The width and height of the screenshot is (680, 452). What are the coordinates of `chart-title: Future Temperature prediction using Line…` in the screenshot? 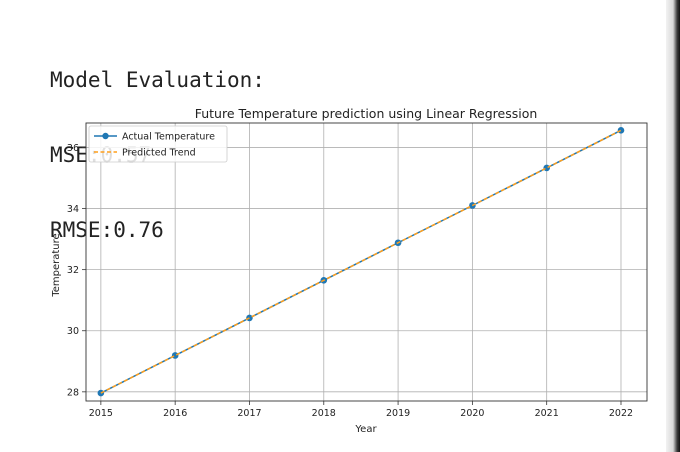 It's located at (366, 113).